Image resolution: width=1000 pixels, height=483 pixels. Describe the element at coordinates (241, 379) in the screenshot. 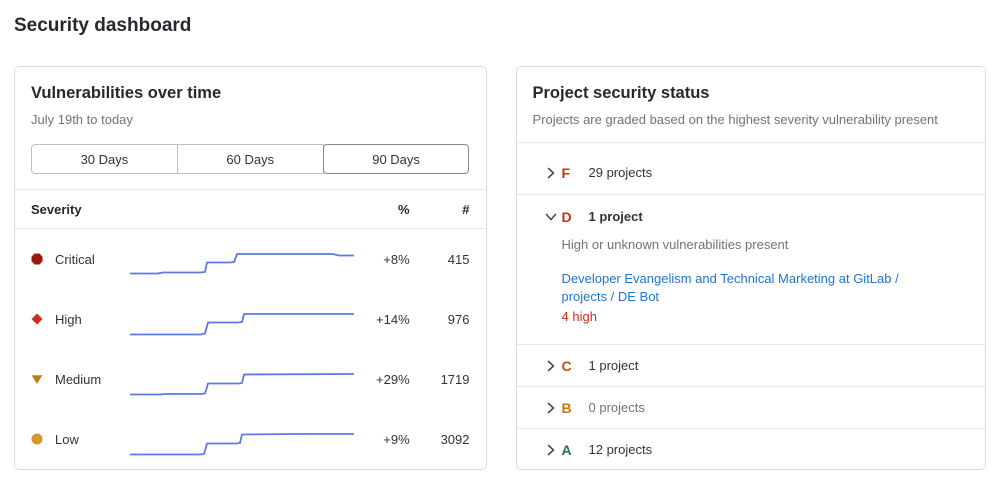

I see `sparkline-medium` at that location.